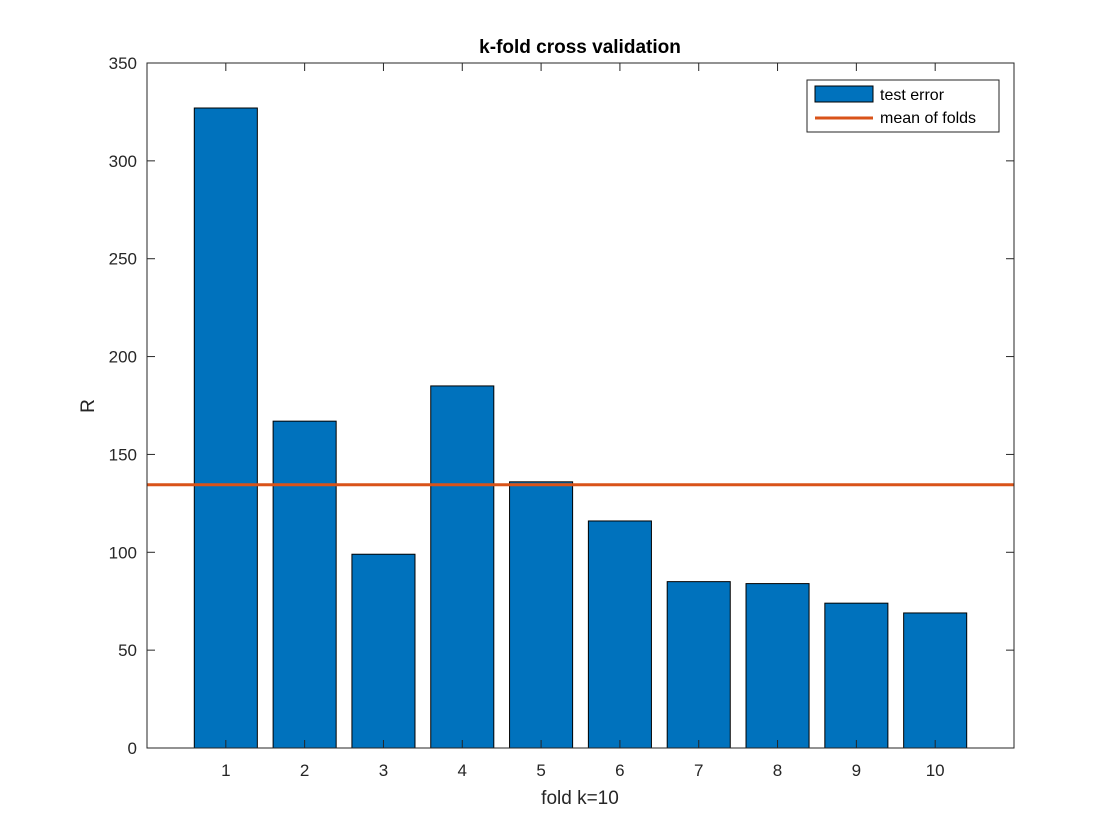 The width and height of the screenshot is (1120, 840). Describe the element at coordinates (123, 454) in the screenshot. I see `y-tick-label-150: 150` at that location.